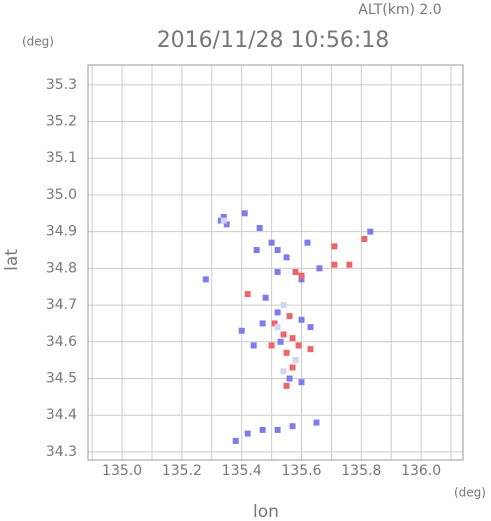 The width and height of the screenshot is (491, 521). I want to click on chart-title: 2016/11/28 10:56:18, so click(273, 40).